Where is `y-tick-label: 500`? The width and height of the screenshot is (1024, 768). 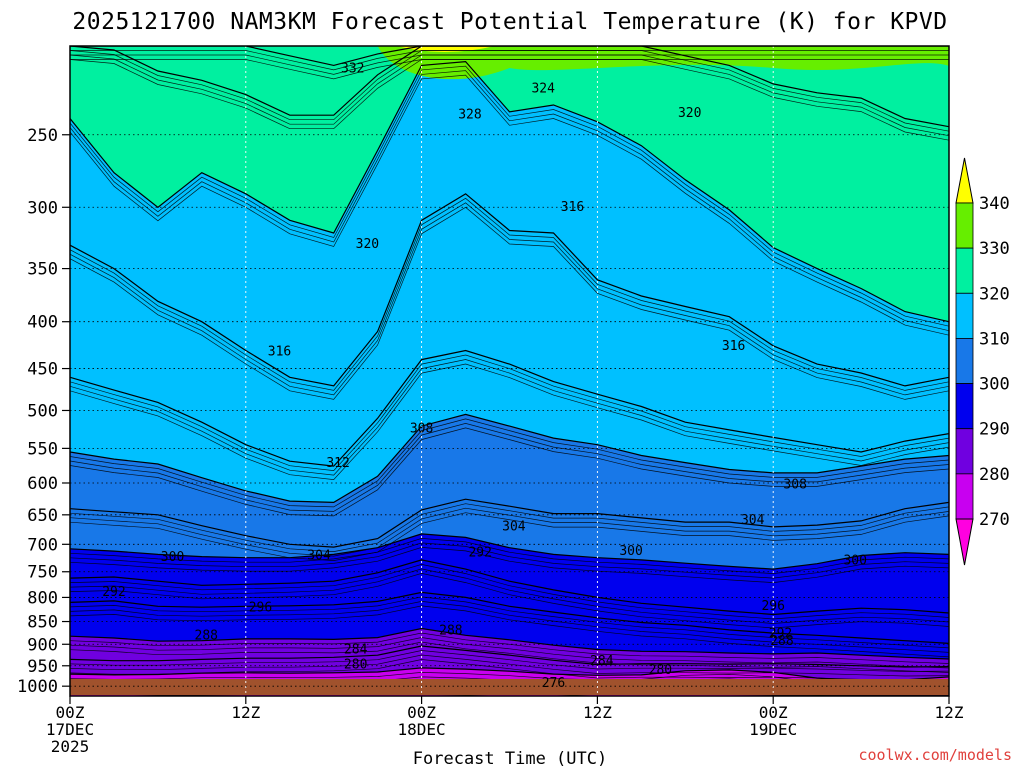 y-tick-label: 500 is located at coordinates (42, 411).